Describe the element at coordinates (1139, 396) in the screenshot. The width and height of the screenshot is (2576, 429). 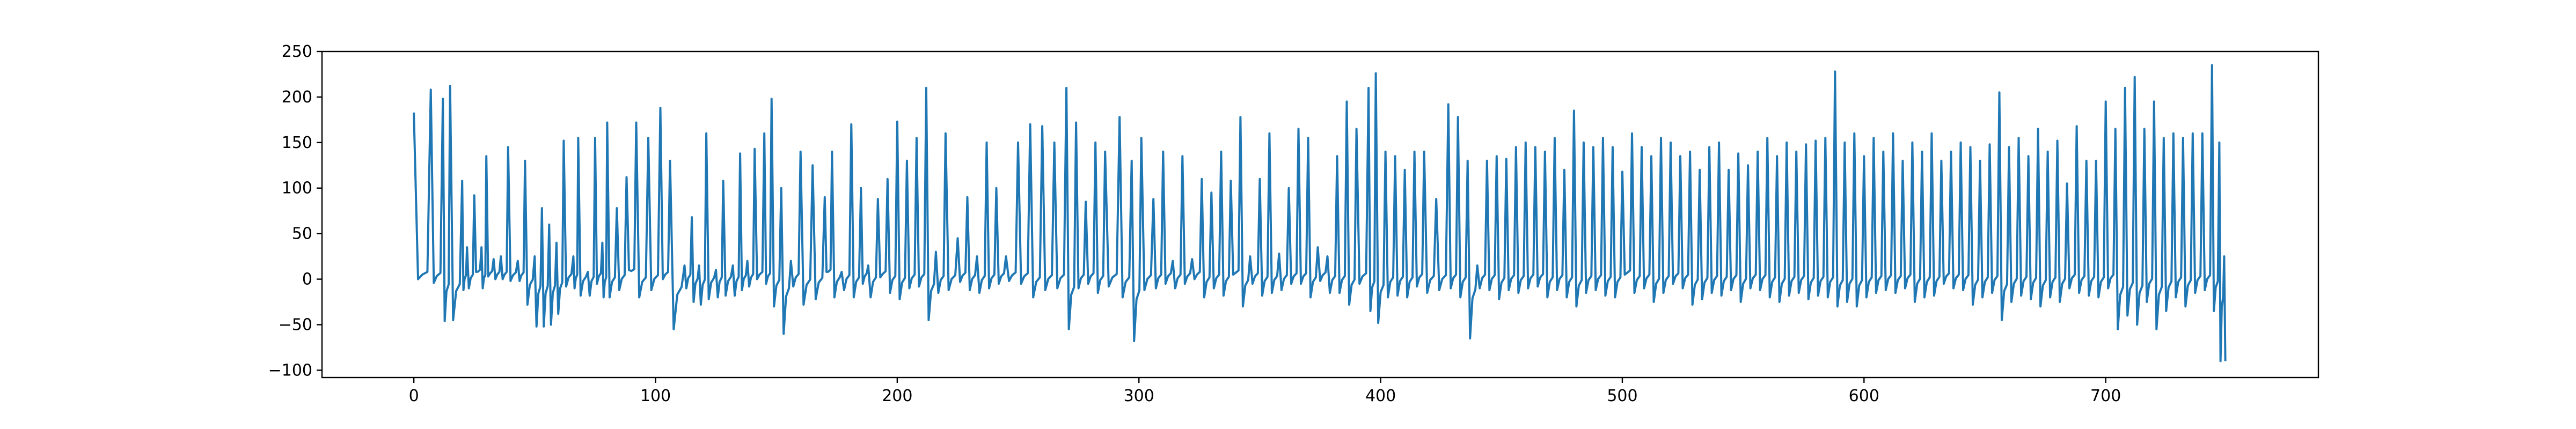
I see `x-tick-label: 300` at that location.